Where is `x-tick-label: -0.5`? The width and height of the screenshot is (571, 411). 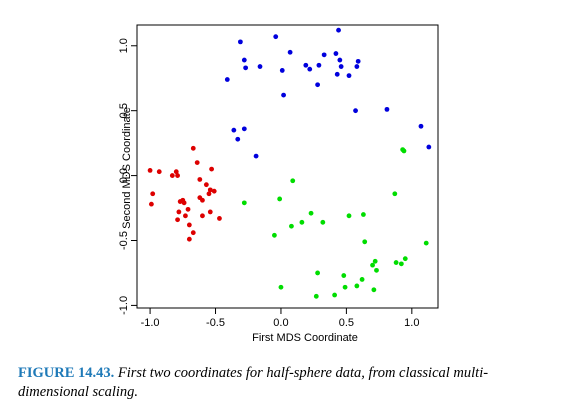
x-tick-label: -0.5 is located at coordinates (215, 323).